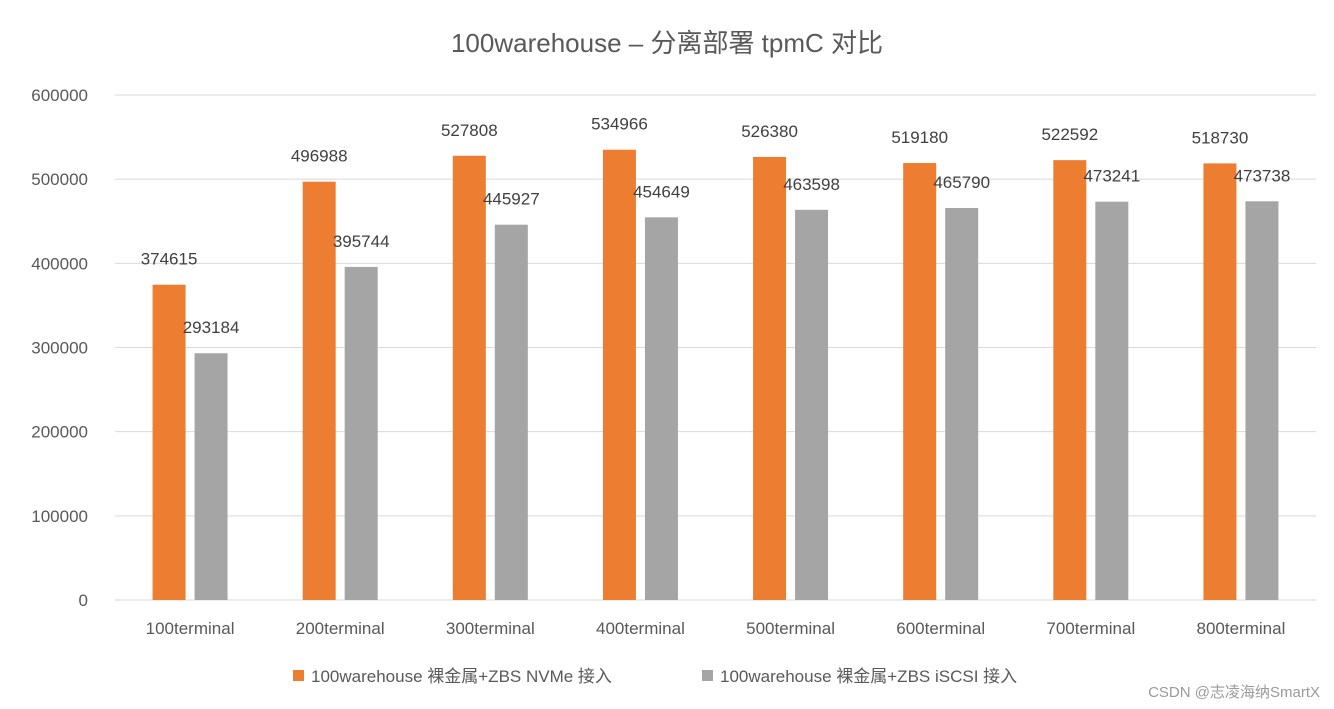  Describe the element at coordinates (298, 675) in the screenshot. I see `legend-swatch-nvme` at that location.